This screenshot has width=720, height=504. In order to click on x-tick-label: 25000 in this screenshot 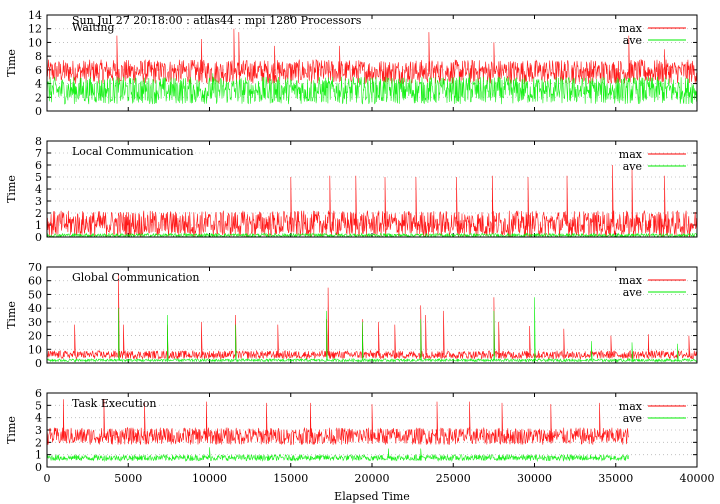, I will do `click(453, 478)`.